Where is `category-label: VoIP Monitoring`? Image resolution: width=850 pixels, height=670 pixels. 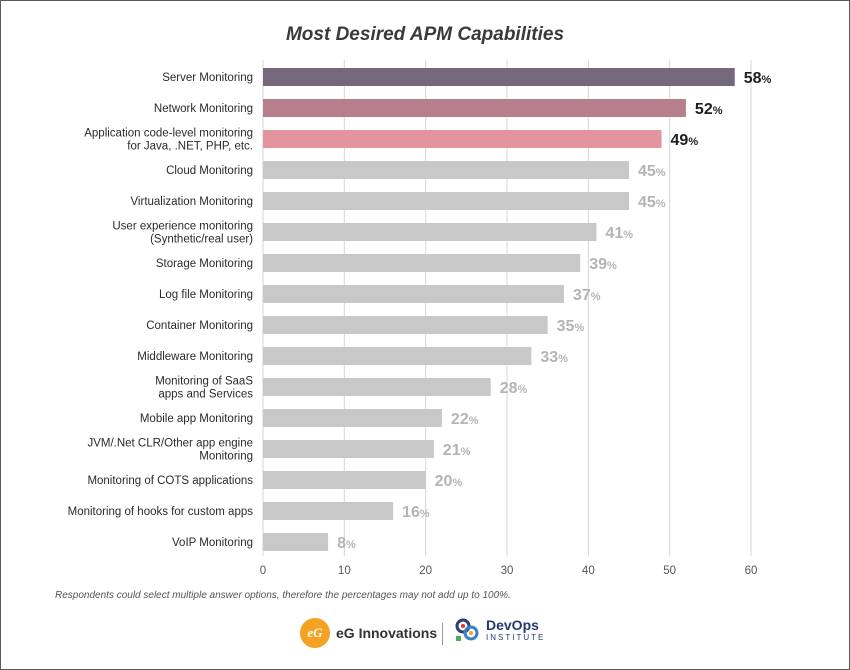 category-label: VoIP Monitoring is located at coordinates (212, 543).